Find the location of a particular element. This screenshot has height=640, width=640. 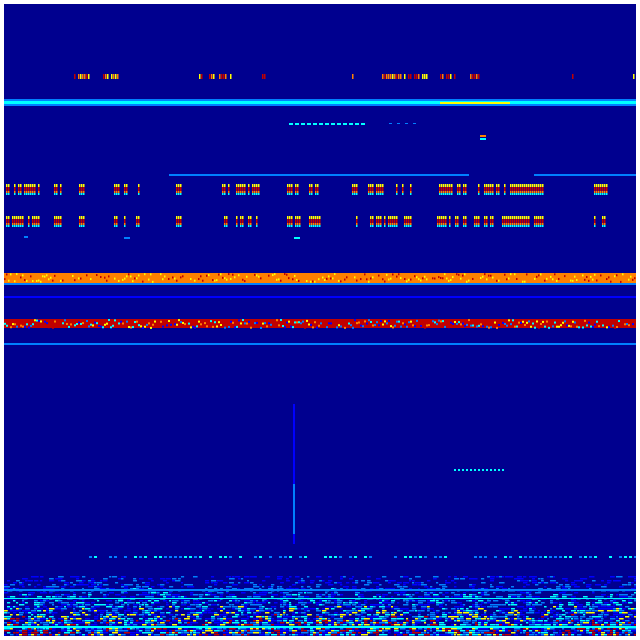

spectral-tick is located at coordinates (214, 76).